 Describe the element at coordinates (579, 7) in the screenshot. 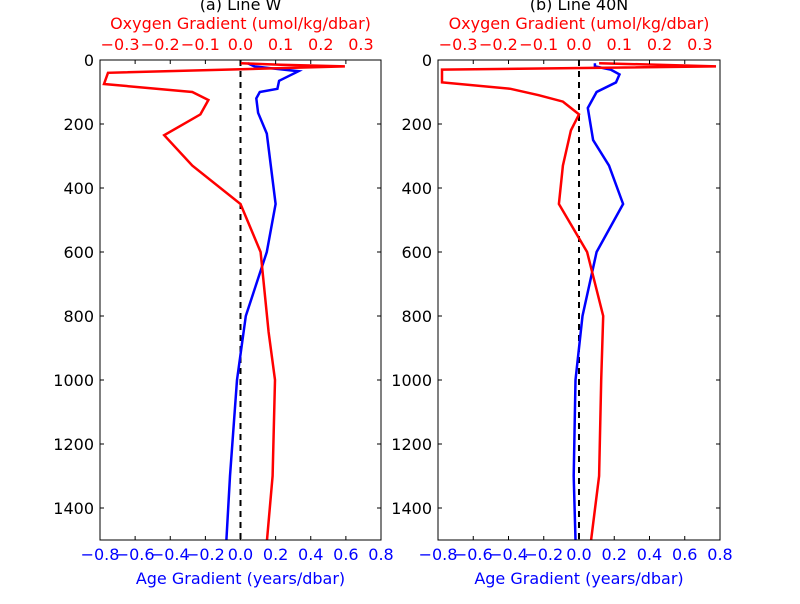

I see `chart-title: (b) Line 40N` at that location.